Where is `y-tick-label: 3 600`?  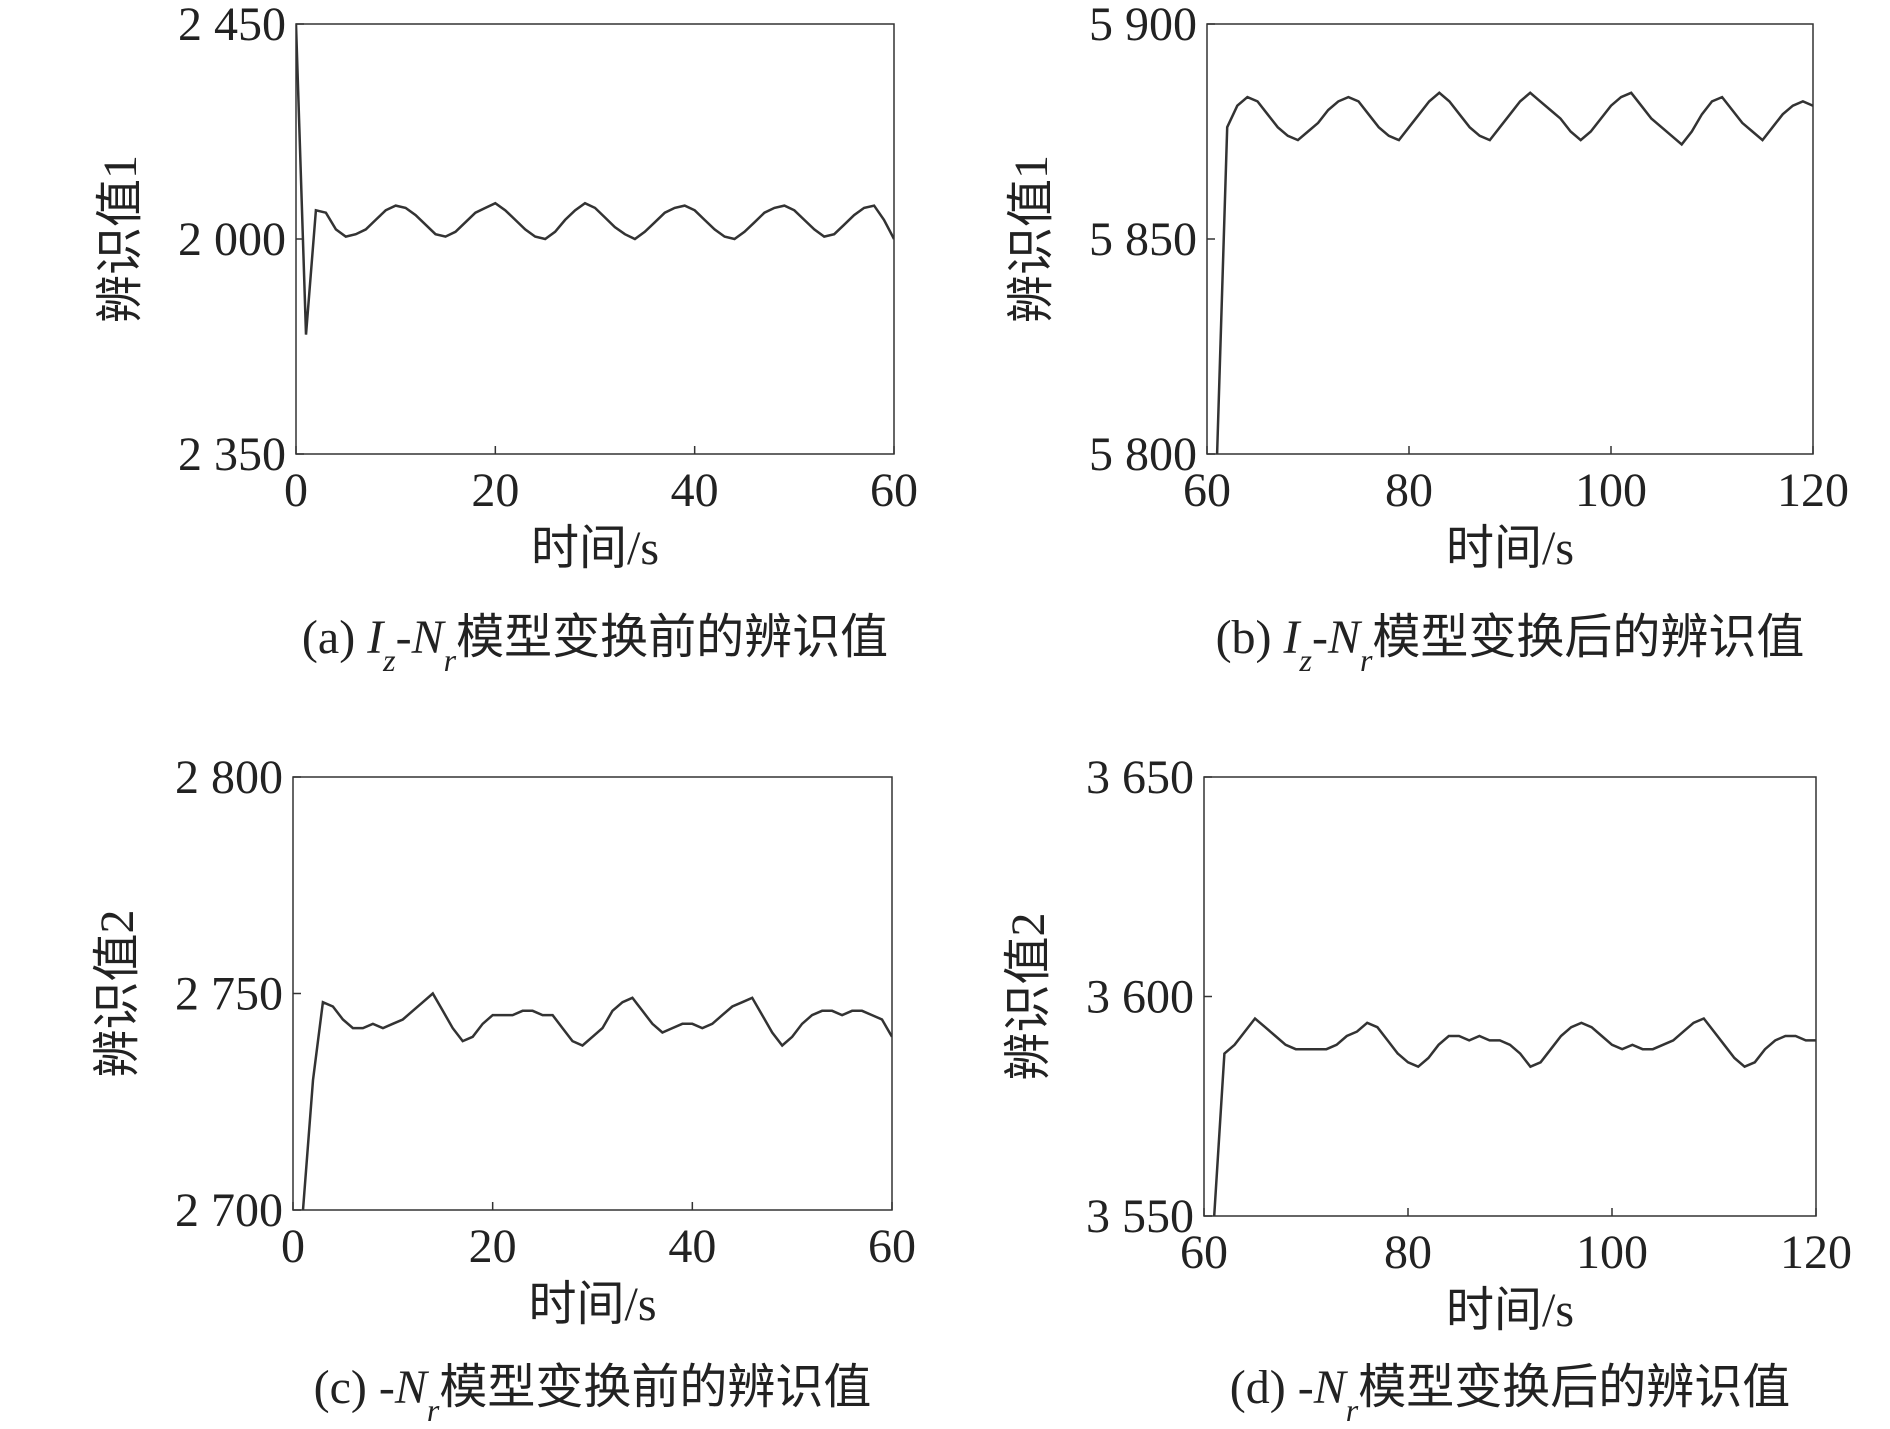
y-tick-label: 3 600 is located at coordinates (1140, 997).